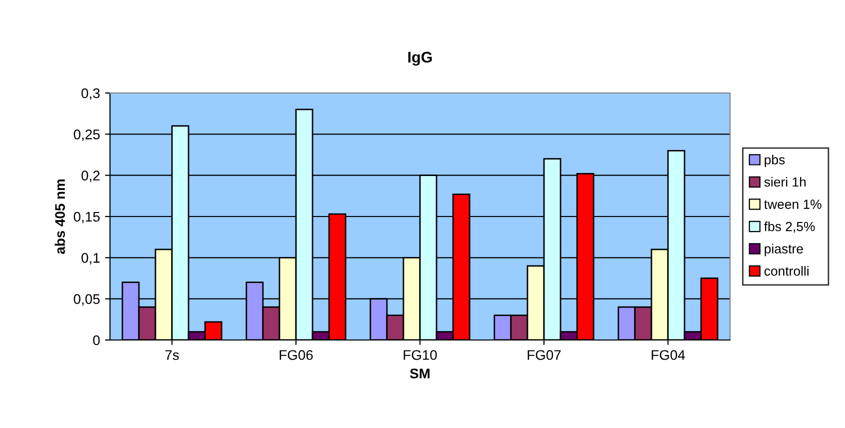 The width and height of the screenshot is (845, 428). I want to click on legend-label: sieri 1h, so click(785, 181).